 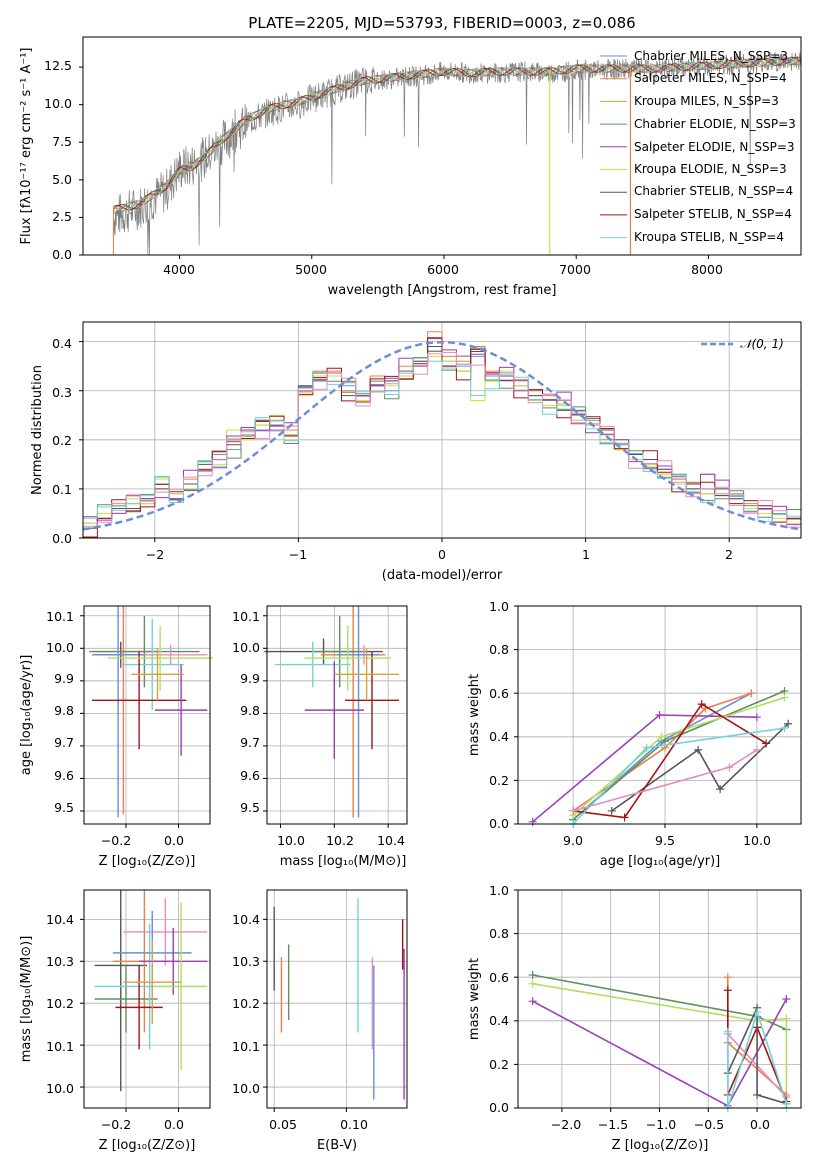 What do you see at coordinates (58, 65) in the screenshot?
I see `y-tick-label: 12.5` at bounding box center [58, 65].